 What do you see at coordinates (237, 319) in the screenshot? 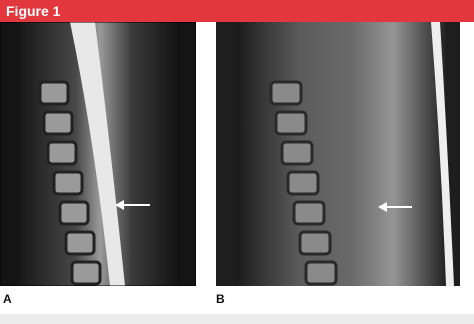
I see `footer-strip` at bounding box center [237, 319].